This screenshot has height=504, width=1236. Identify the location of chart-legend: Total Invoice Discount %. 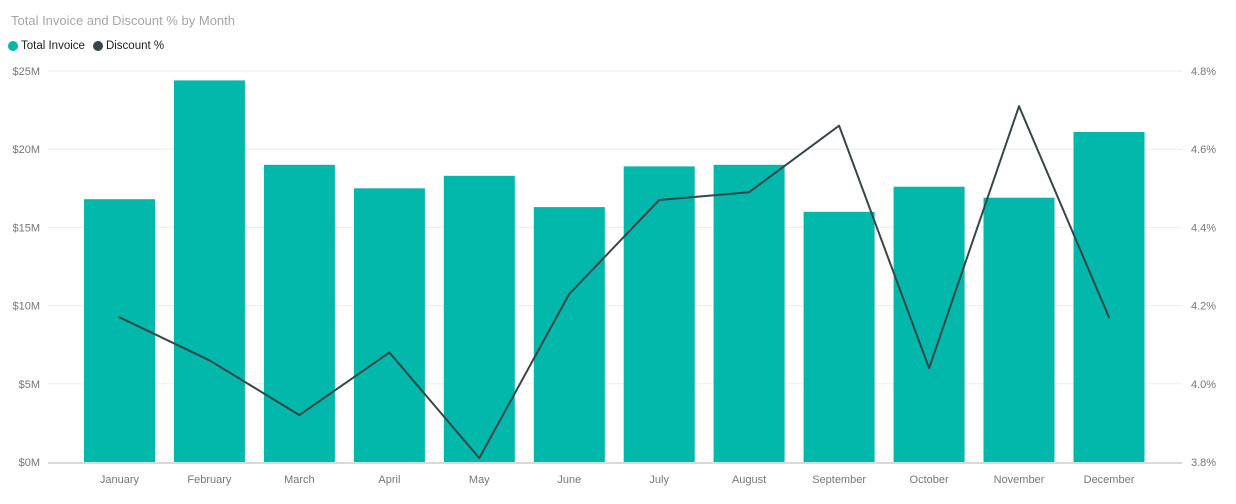
(90, 46).